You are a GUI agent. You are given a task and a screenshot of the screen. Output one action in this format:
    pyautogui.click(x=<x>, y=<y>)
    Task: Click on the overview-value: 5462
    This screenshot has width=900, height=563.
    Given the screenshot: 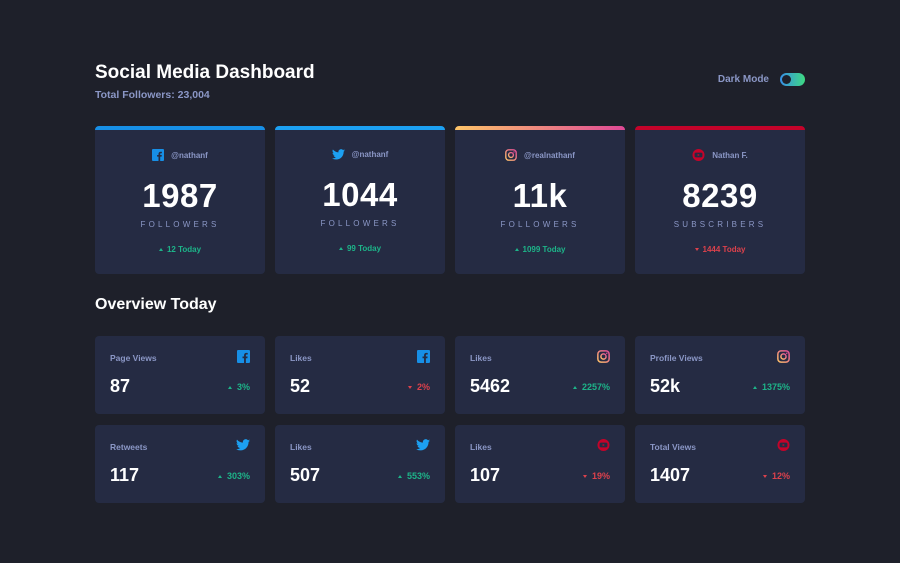 What is the action you would take?
    pyautogui.click(x=490, y=386)
    